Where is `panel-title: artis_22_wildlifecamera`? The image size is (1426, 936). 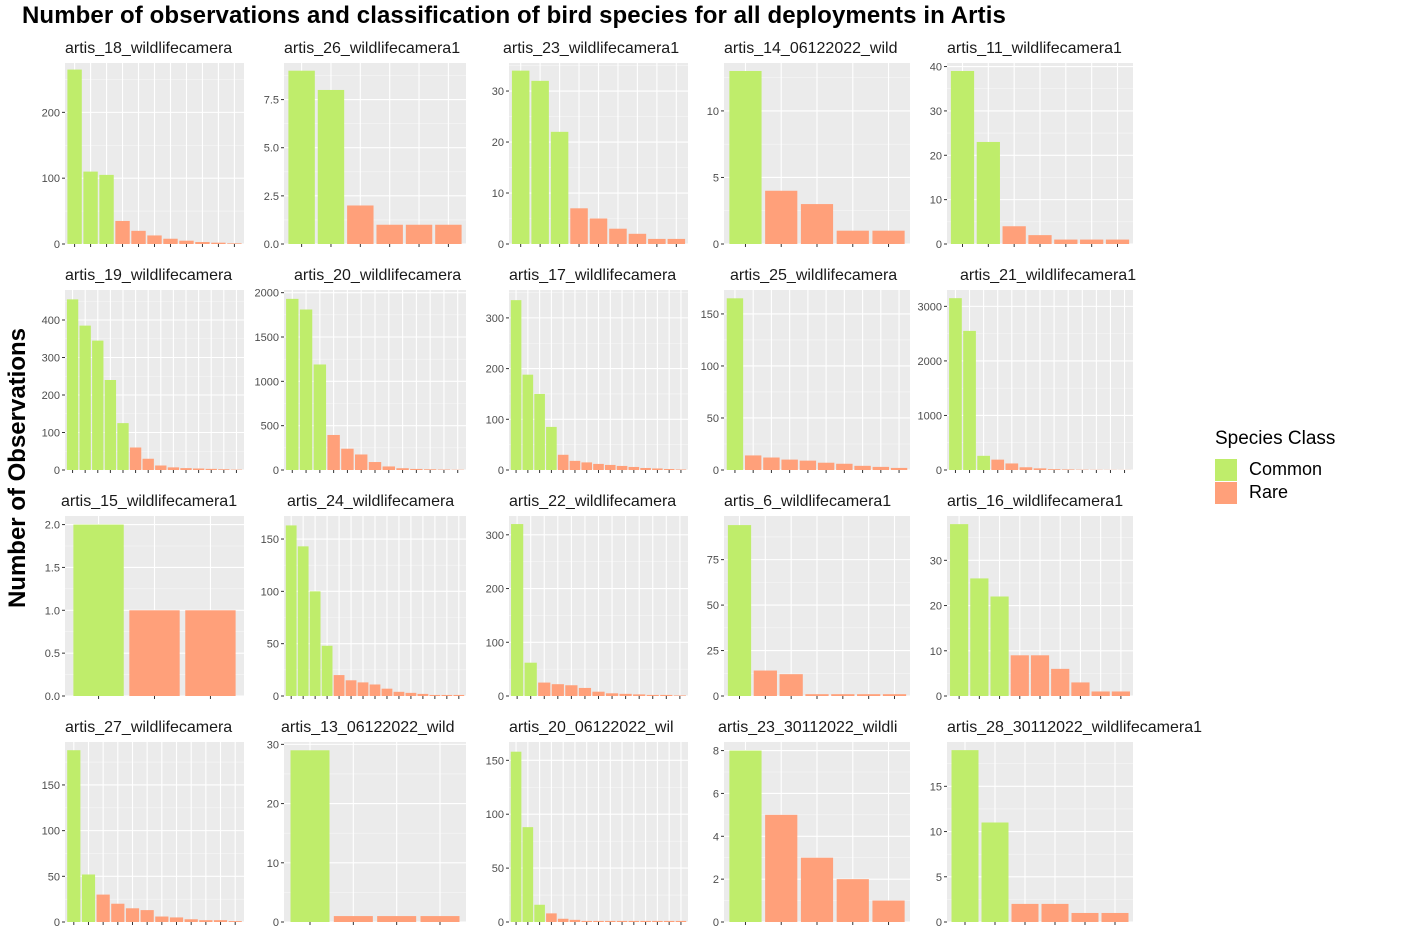 panel-title: artis_22_wildlifecamera is located at coordinates (592, 501).